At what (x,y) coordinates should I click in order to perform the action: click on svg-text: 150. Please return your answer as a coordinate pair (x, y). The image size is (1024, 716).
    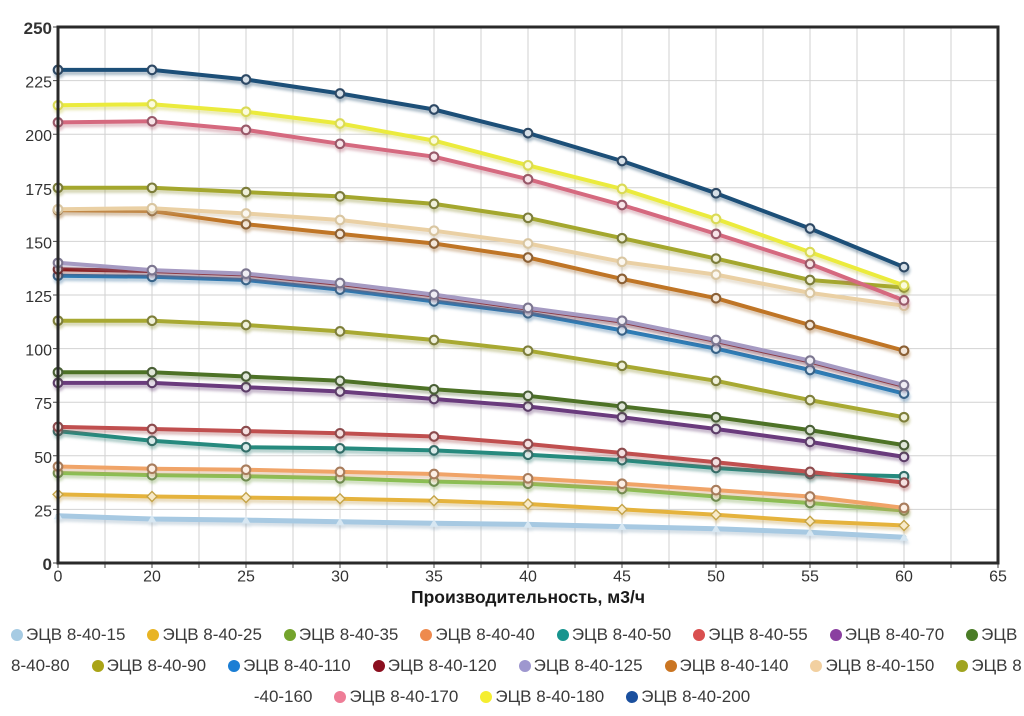
    Looking at the image, I should click on (38, 243).